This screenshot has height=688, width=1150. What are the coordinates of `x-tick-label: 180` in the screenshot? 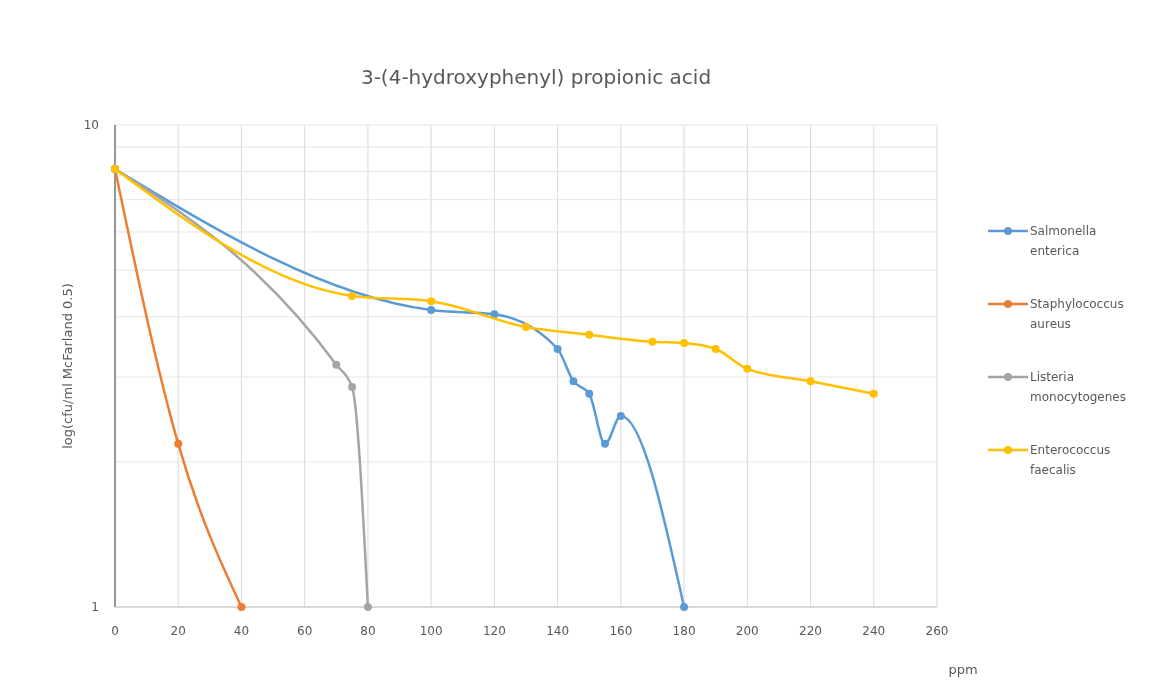 It's located at (684, 631).